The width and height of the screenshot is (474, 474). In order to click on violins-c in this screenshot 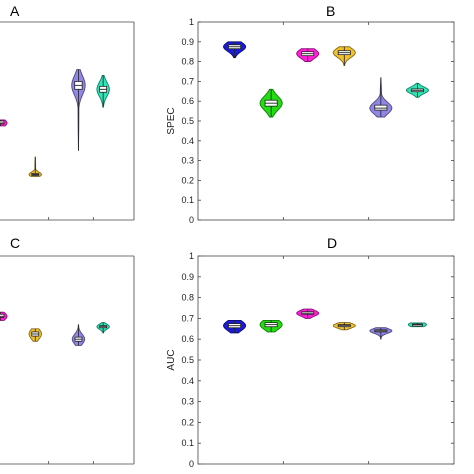, I will do `click(67, 360)`.